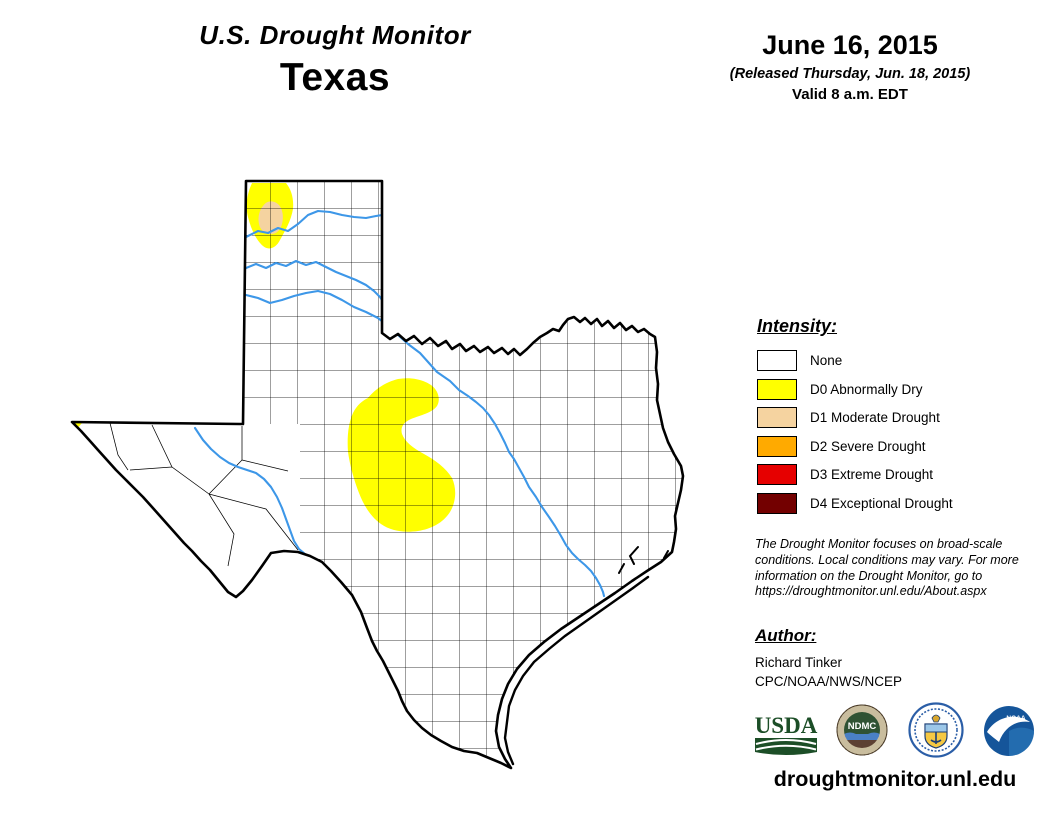  What do you see at coordinates (786, 635) in the screenshot?
I see `author-heading: Author:` at bounding box center [786, 635].